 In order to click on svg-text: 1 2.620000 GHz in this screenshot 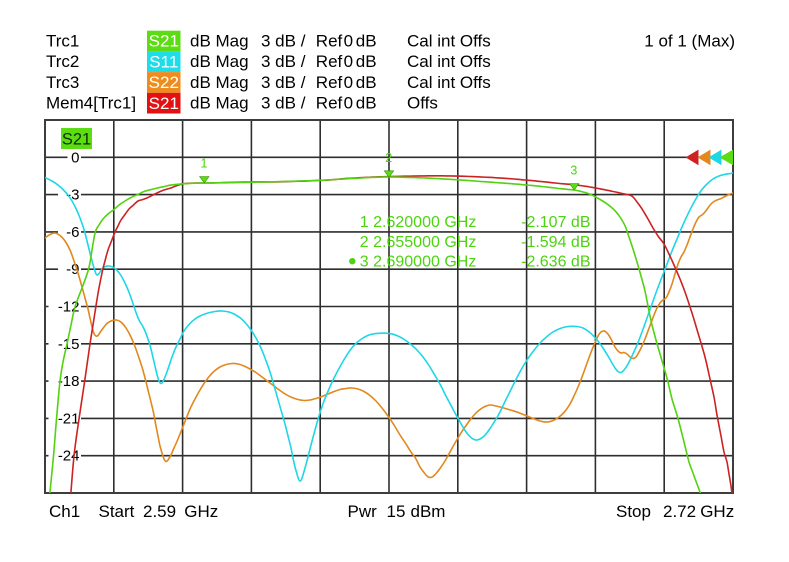, I will do `click(418, 222)`.